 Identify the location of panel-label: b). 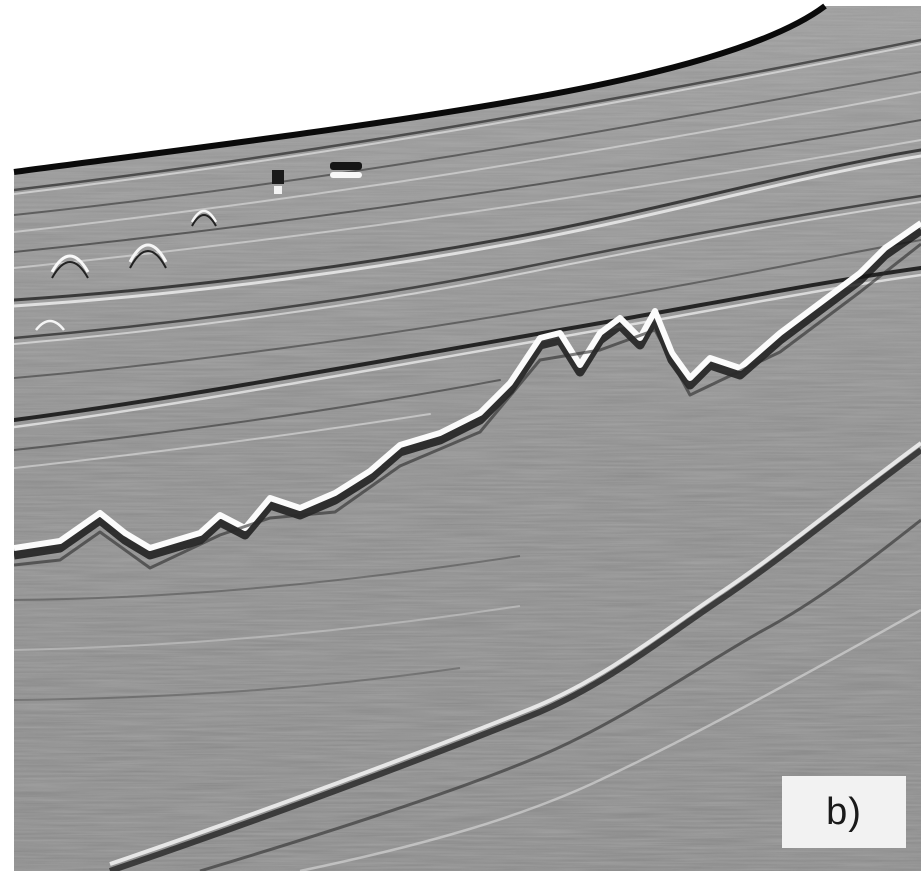
(844, 811).